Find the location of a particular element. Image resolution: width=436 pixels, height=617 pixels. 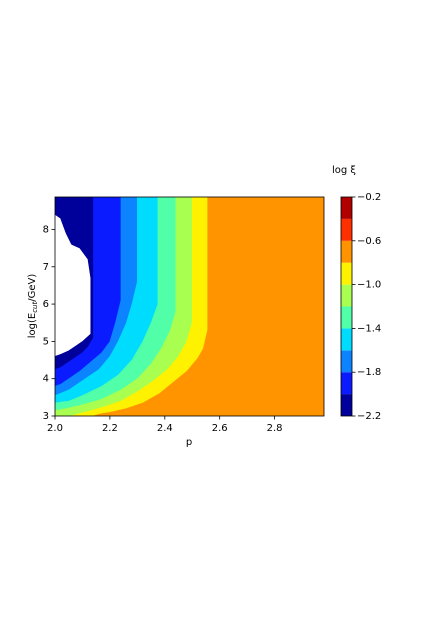

y-axis-label: log(Ecut/GeV) is located at coordinates (33, 306).